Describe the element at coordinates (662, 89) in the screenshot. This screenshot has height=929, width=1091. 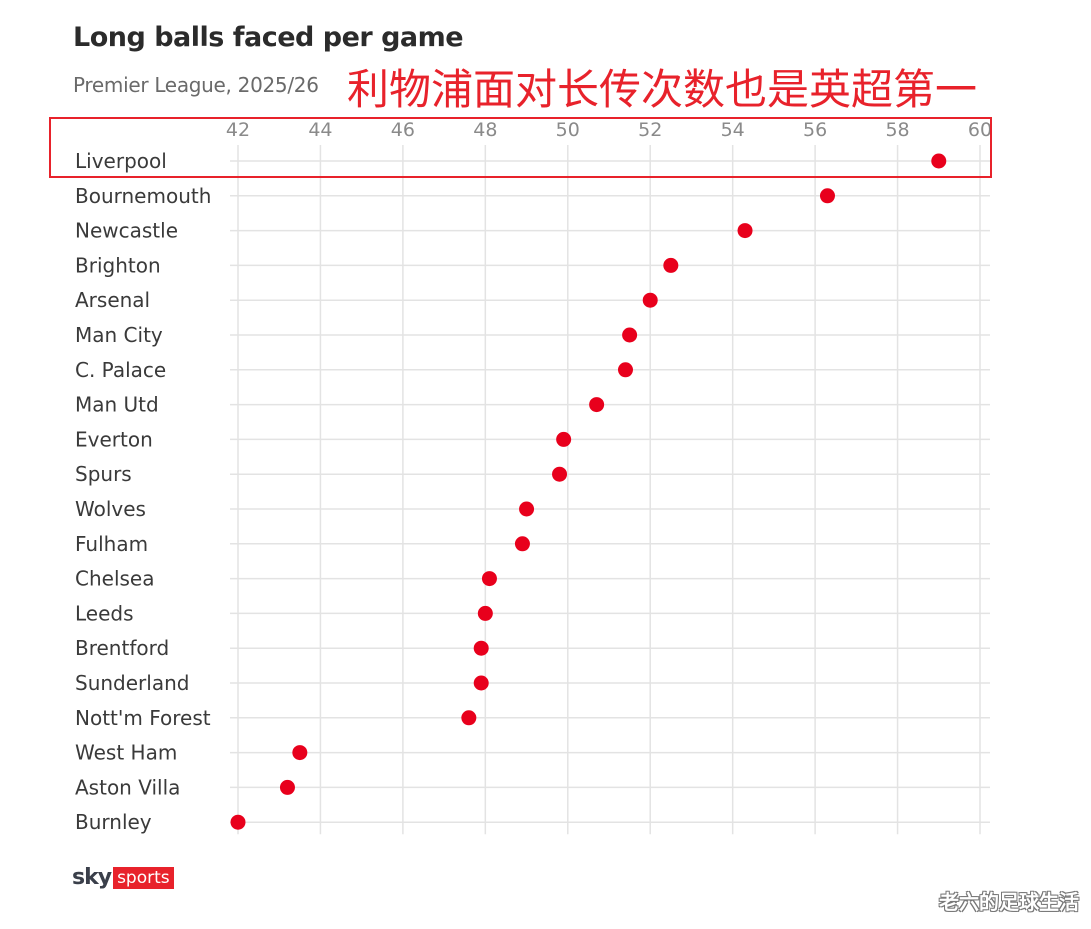
I see `annotation-text: 利物浦面对长传次数也是英超第一` at that location.